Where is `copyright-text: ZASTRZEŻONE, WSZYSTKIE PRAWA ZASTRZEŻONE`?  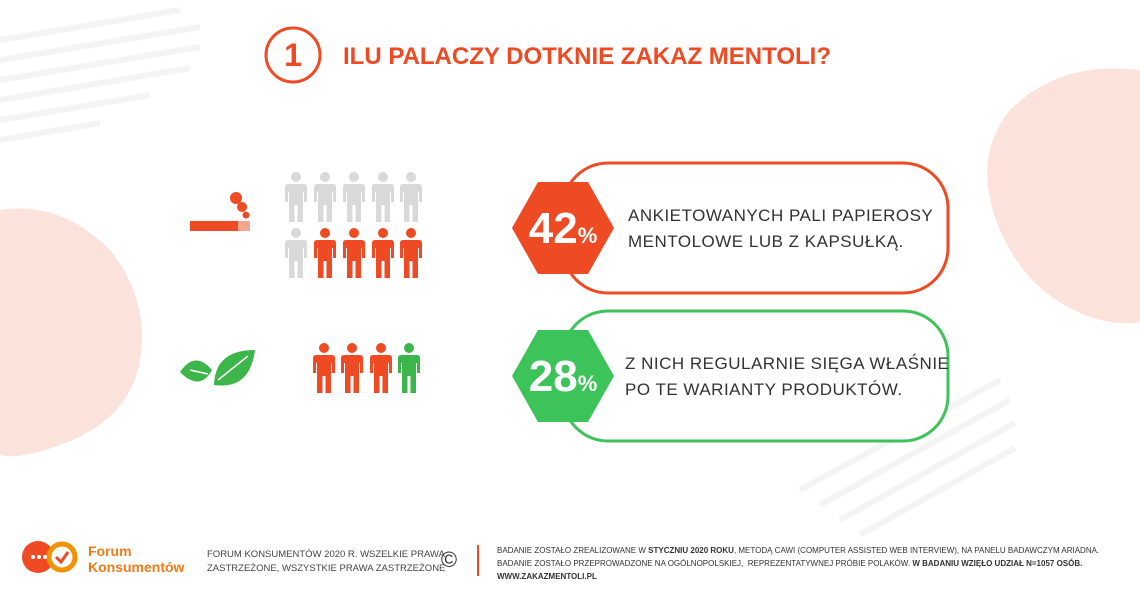 copyright-text: ZASTRZEŻONE, WSZYSTKIE PRAWA ZASTRZEŻONE is located at coordinates (326, 568).